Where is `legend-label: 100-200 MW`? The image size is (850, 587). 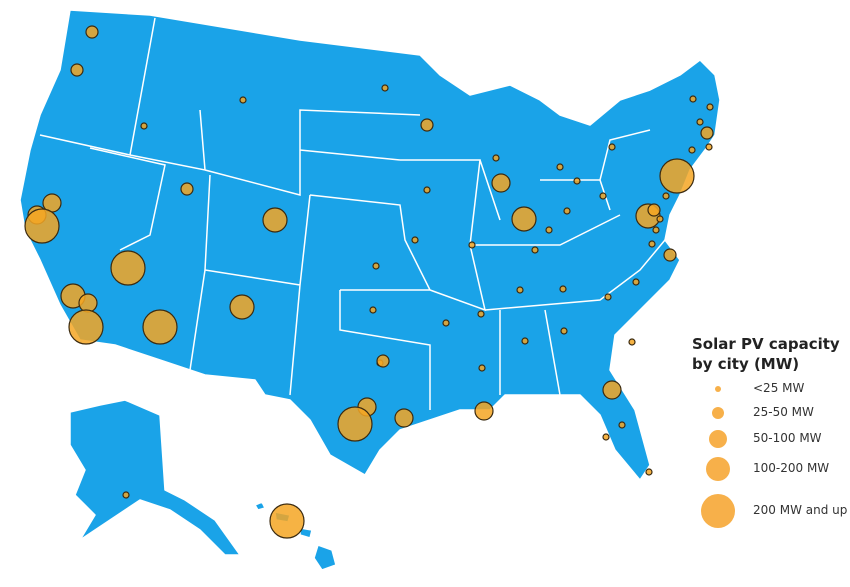 legend-label: 100-200 MW is located at coordinates (791, 468).